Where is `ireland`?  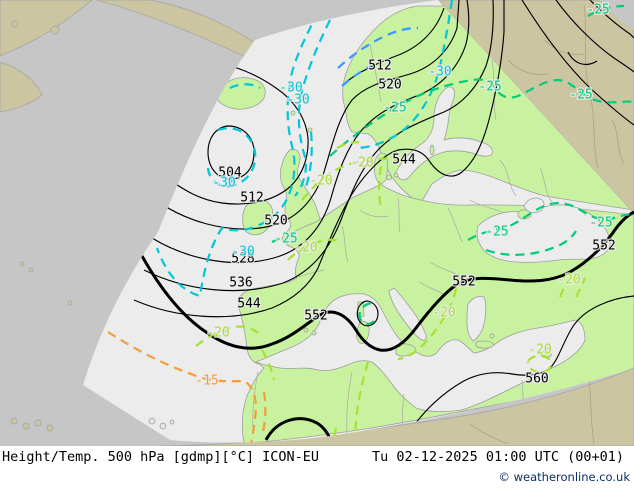 ireland is located at coordinates (258, 217).